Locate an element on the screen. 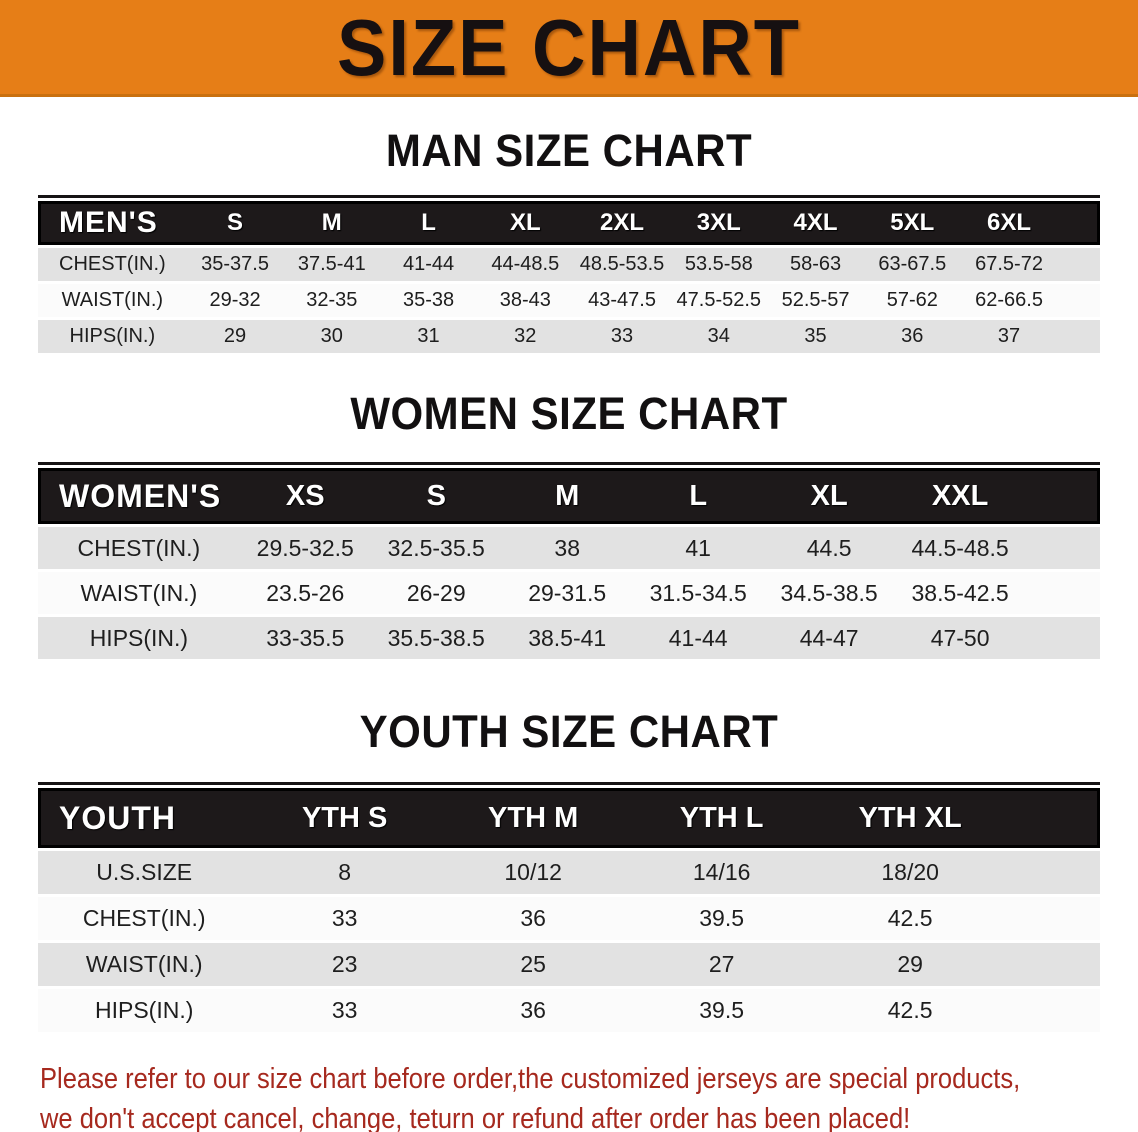 The height and width of the screenshot is (1132, 1138). measurement-row: WAIST(IN.) 23 25 27 29 is located at coordinates (569, 964).